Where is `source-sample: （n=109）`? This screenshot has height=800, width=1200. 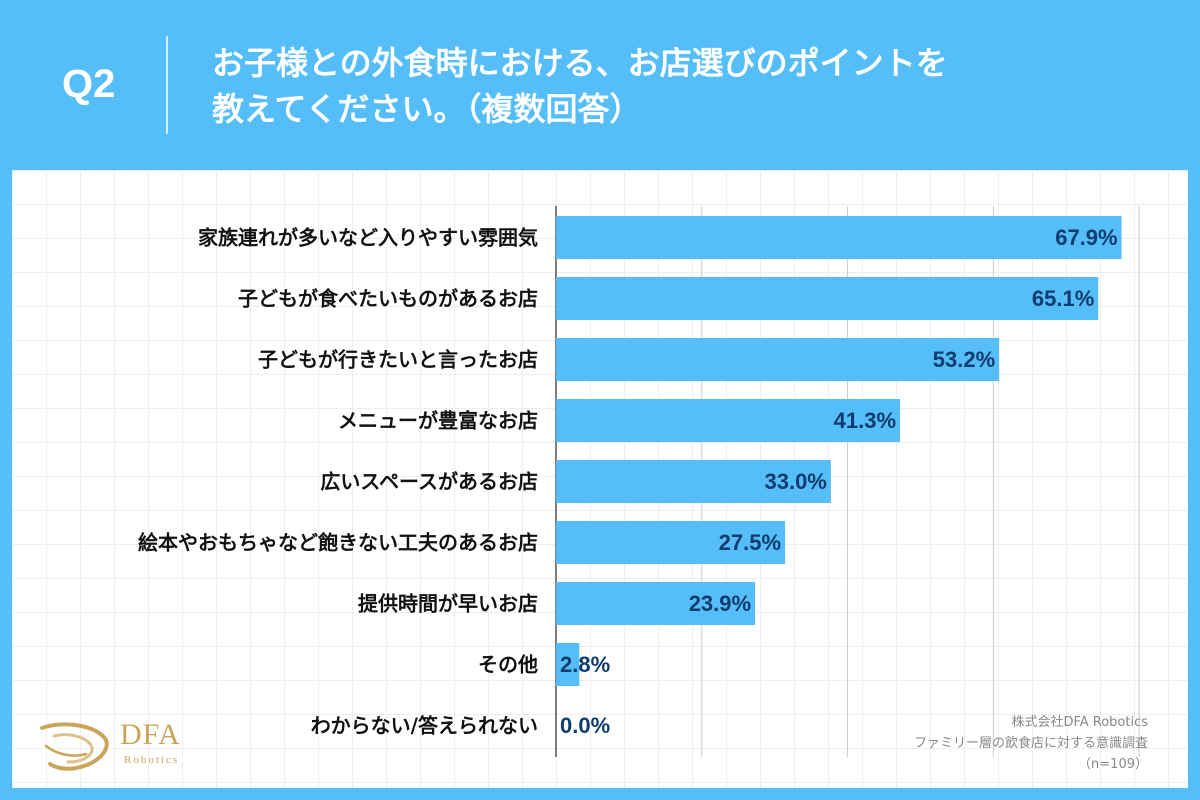 source-sample: （n=109） is located at coordinates (1113, 764).